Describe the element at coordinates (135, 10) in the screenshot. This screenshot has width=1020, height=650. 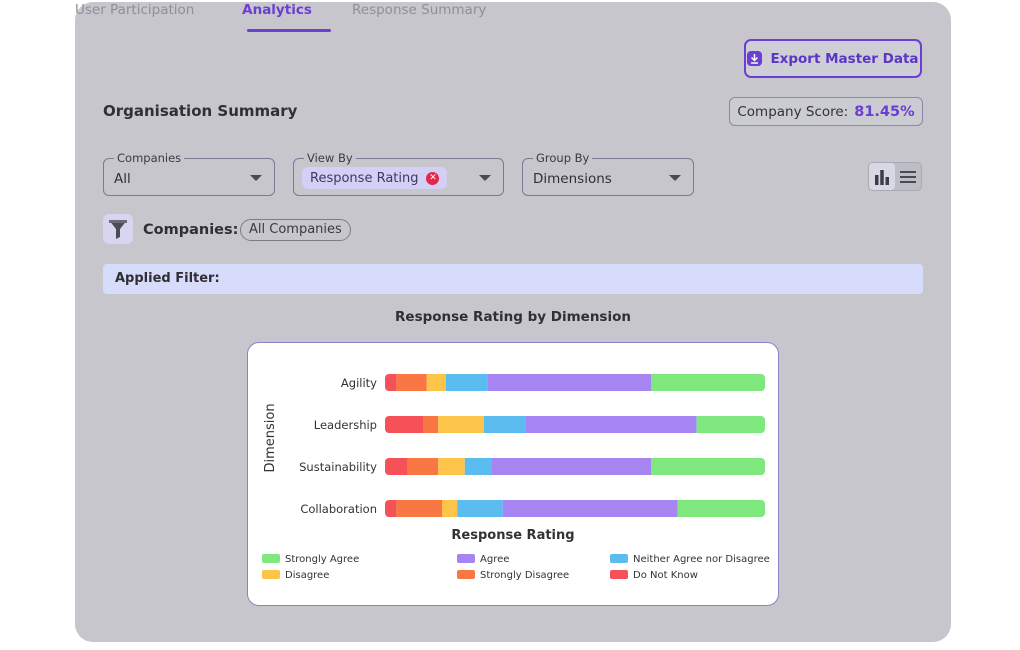
I see `tab-user-participation: User Participation` at that location.